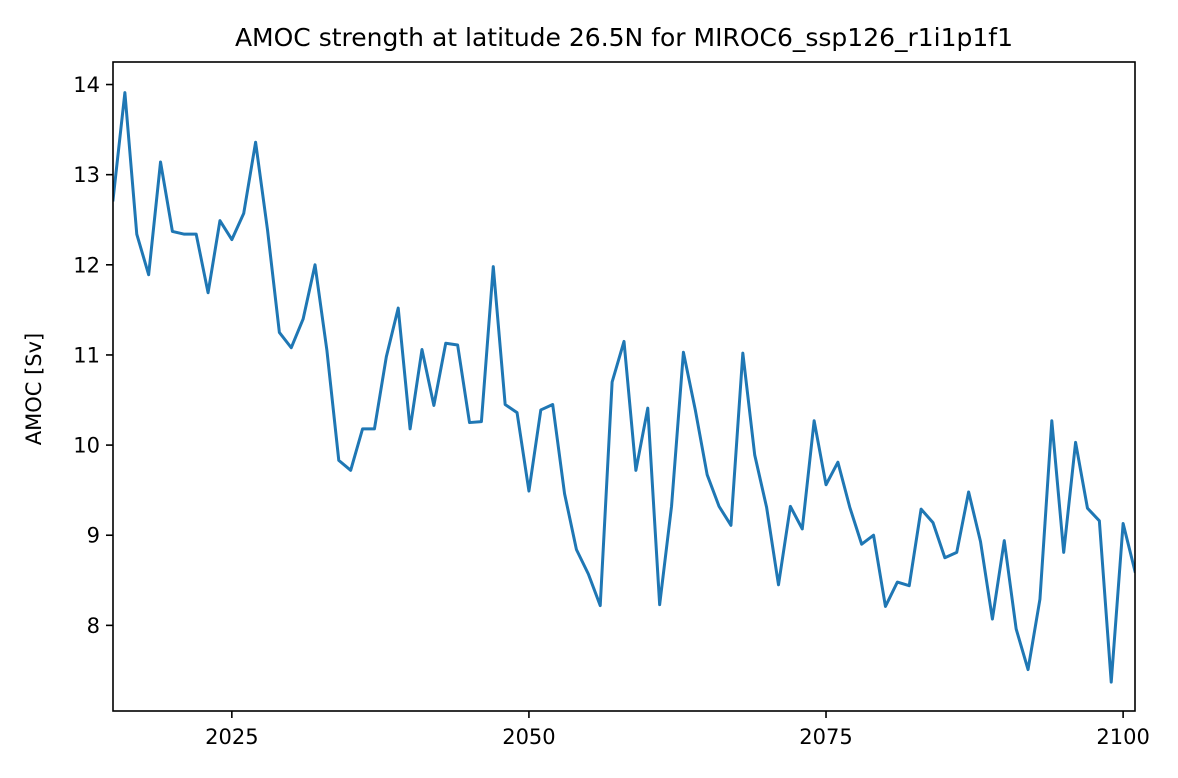 This screenshot has height=778, width=1178. What do you see at coordinates (86, 265) in the screenshot?
I see `y-tick-label: 12` at bounding box center [86, 265].